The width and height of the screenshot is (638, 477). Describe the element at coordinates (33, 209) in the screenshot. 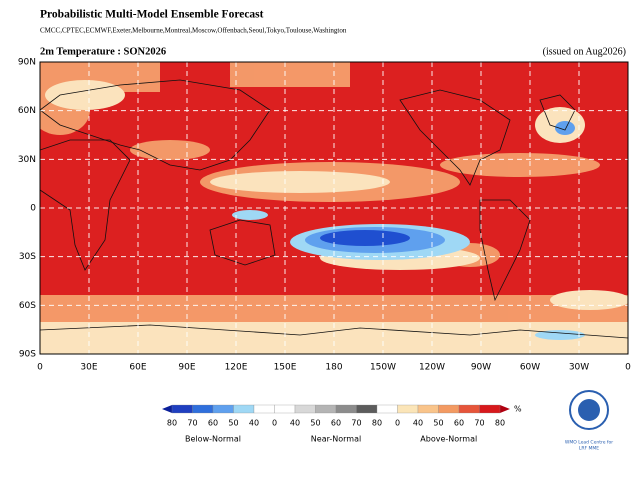

I see `lat-label: 0` at that location.